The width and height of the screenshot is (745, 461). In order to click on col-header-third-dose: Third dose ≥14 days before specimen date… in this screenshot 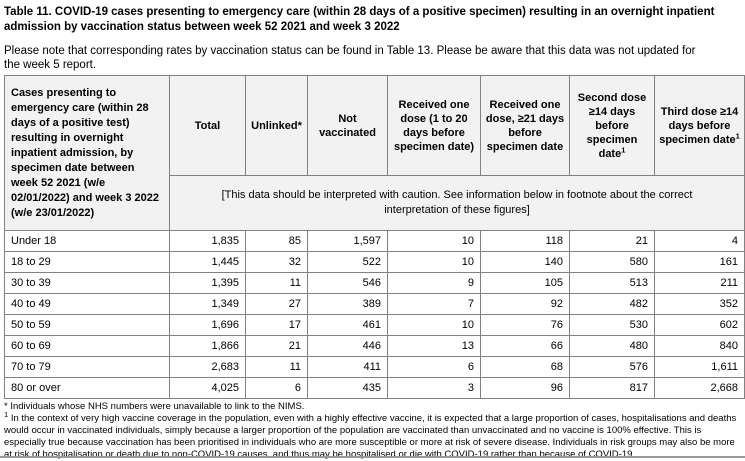, I will do `click(699, 125)`.